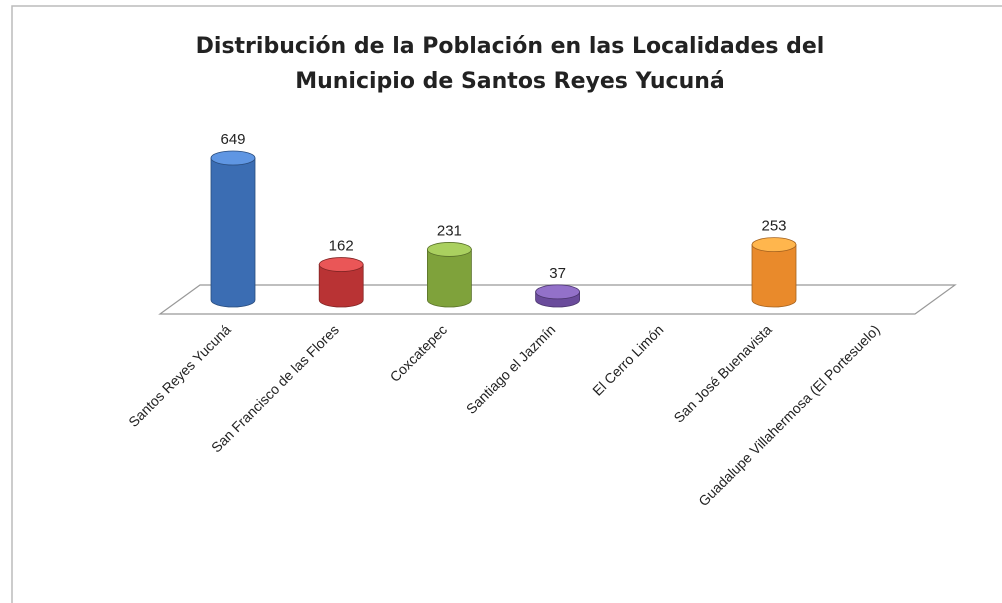 The image size is (1002, 603). What do you see at coordinates (179, 375) in the screenshot?
I see `x-tick-label: Santos Reyes Yucuná` at bounding box center [179, 375].